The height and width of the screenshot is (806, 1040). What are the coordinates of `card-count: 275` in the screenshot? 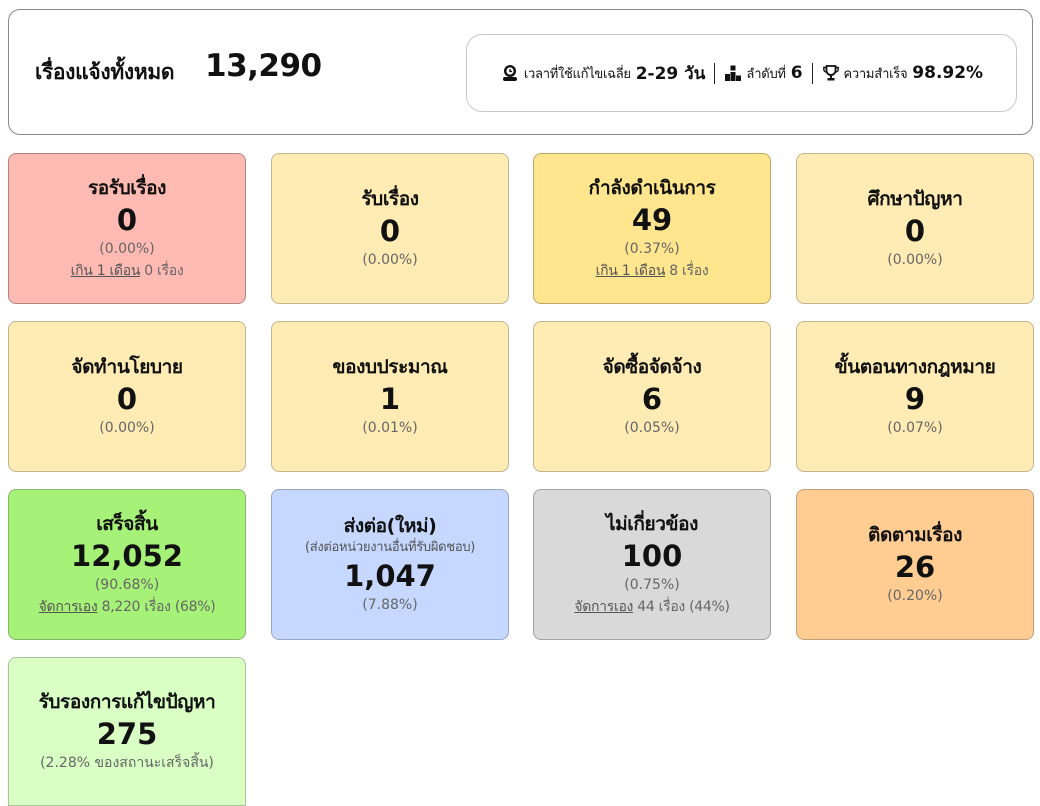 It's located at (127, 734).